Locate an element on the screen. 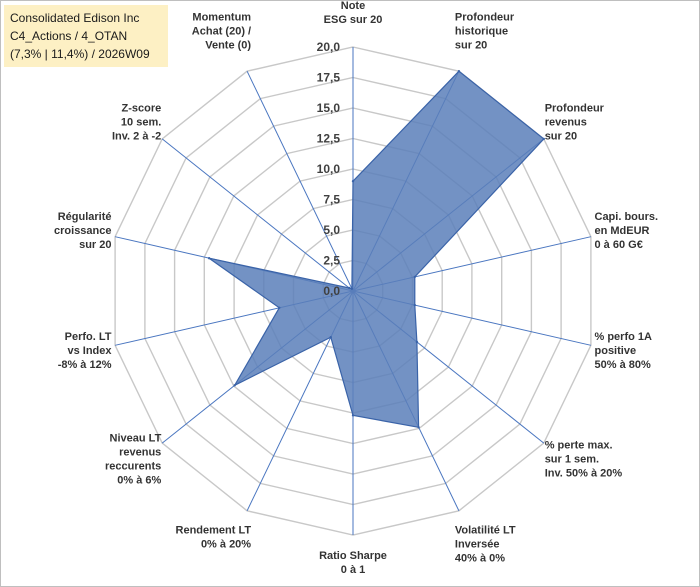 Image resolution: width=700 pixels, height=587 pixels. tick-label: 10,0 is located at coordinates (329, 169).